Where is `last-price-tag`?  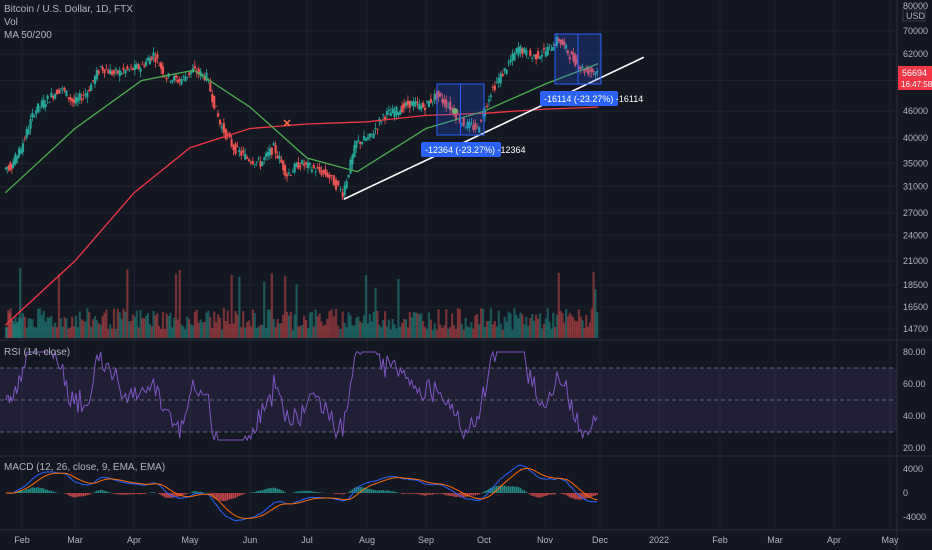
last-price-tag is located at coordinates (915, 78).